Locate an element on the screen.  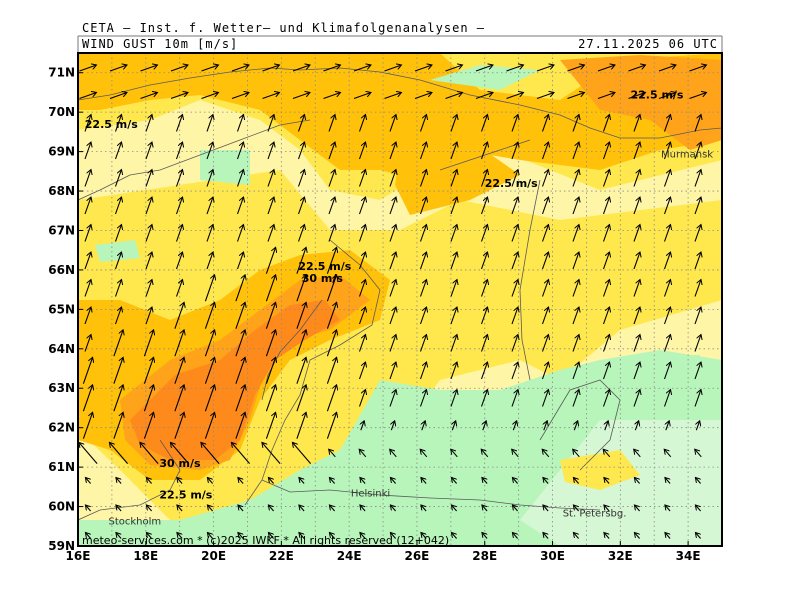
lat-tick-label: 62N is located at coordinates (61, 428).